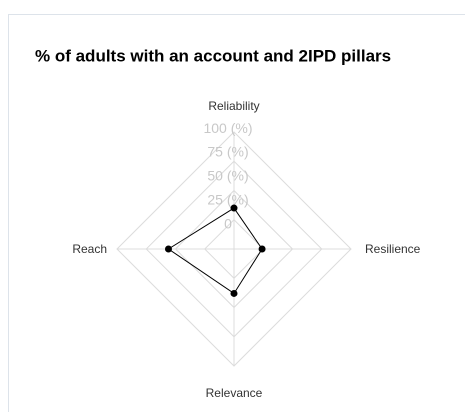  Describe the element at coordinates (234, 393) in the screenshot. I see `category-label: Relevance` at that location.